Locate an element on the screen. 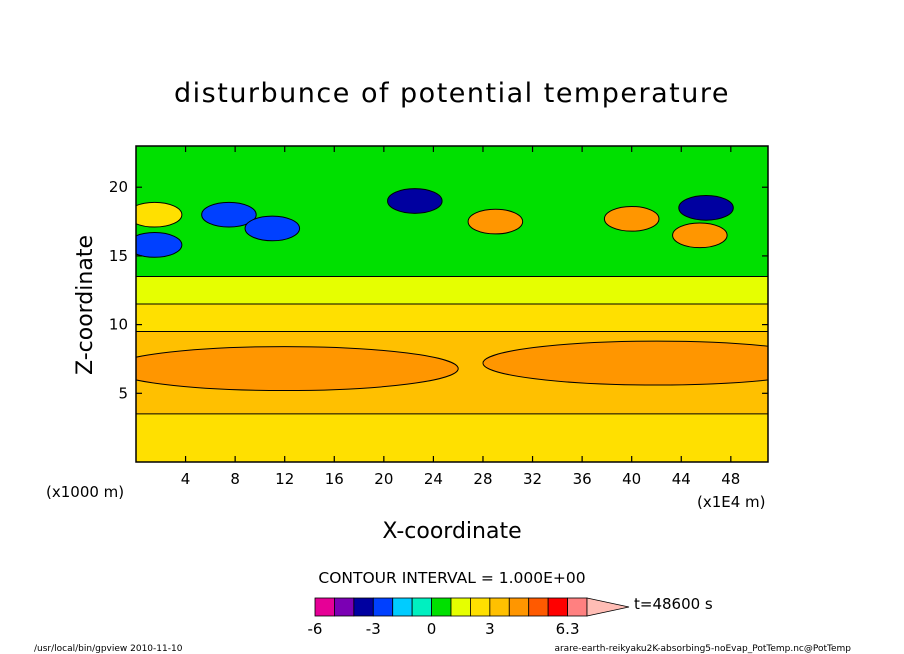 This screenshot has height=654, width=904. x-tick-label: 48 is located at coordinates (730, 479).